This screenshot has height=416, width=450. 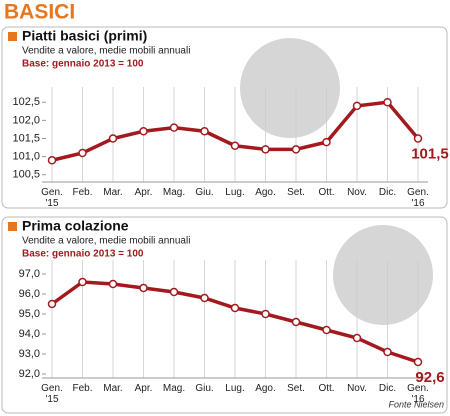 I want to click on y-tick-label: 93,0, so click(x=29, y=354).